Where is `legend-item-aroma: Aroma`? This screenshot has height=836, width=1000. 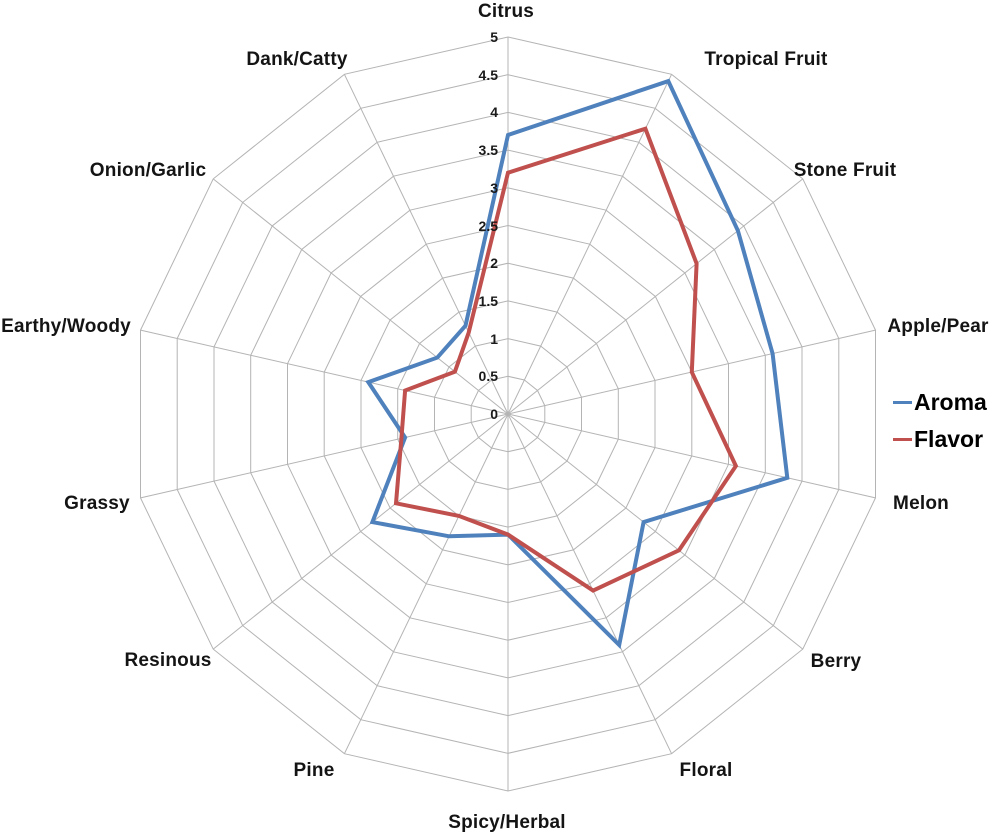 legend-item-aroma: Aroma is located at coordinates (940, 402).